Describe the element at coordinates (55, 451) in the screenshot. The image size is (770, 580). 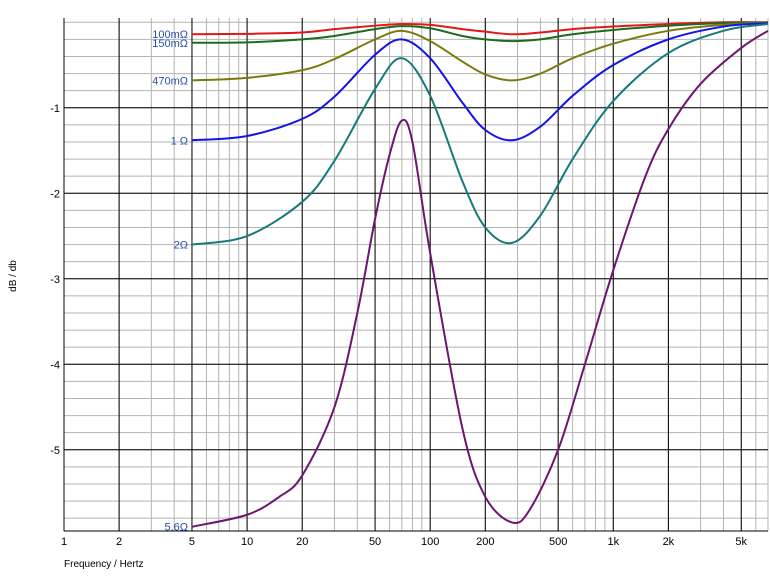
I see `y-tick-label-4: -5` at that location.